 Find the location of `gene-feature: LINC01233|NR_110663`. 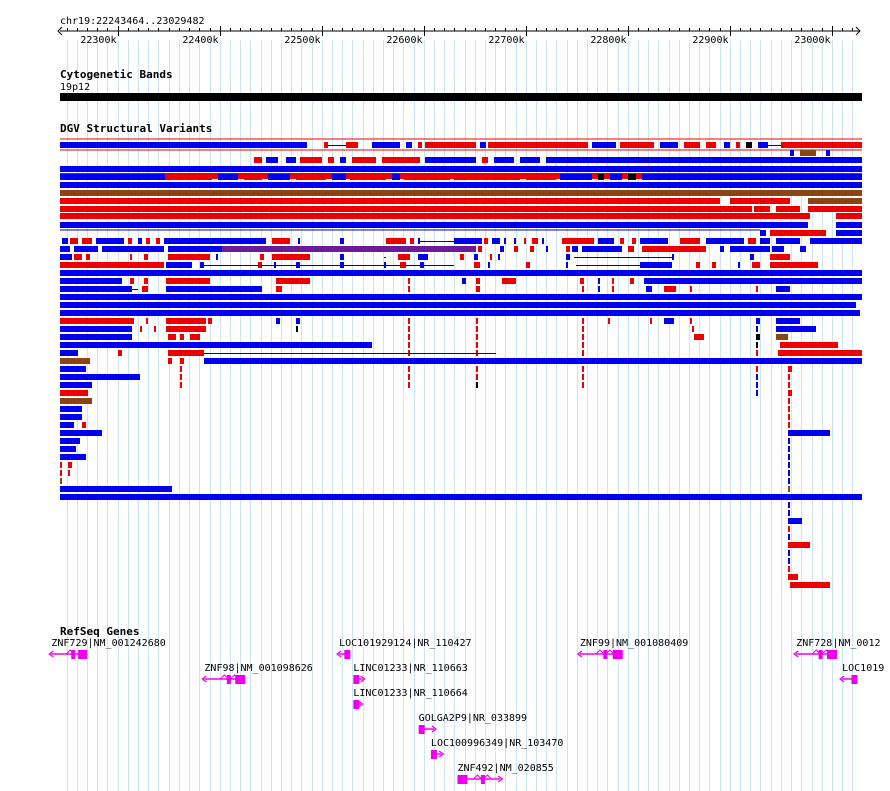

gene-feature: LINC01233|NR_110663 is located at coordinates (410, 673).